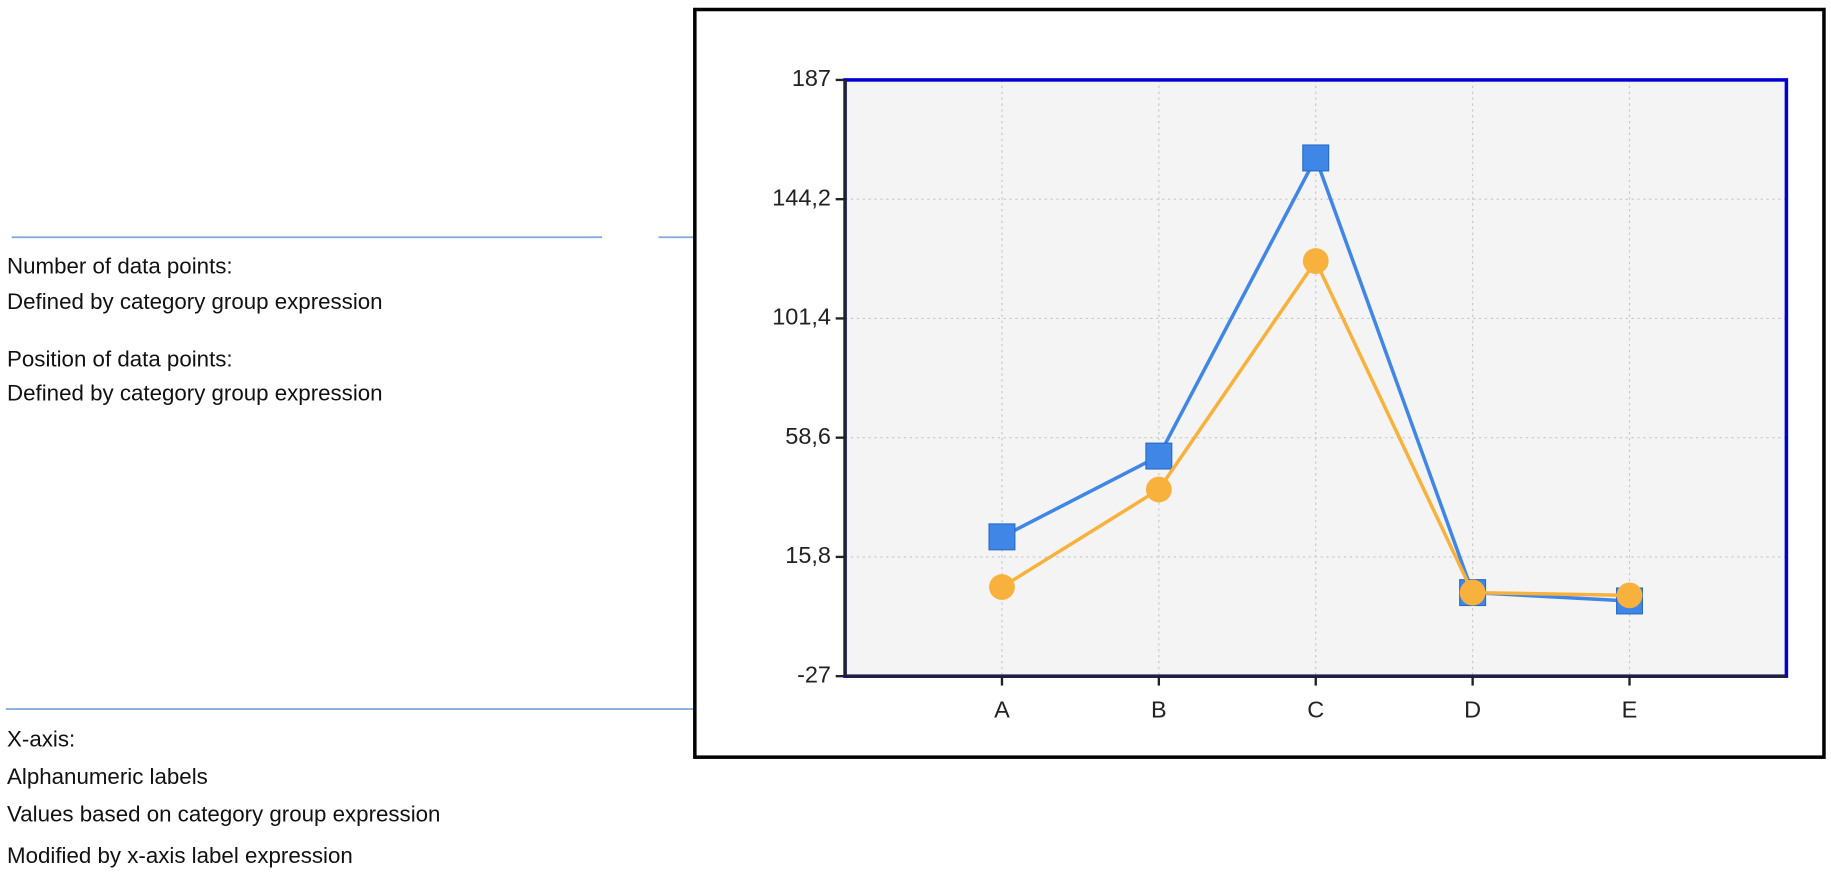  I want to click on note-text: Modified by x-axis label expression, so click(180, 855).